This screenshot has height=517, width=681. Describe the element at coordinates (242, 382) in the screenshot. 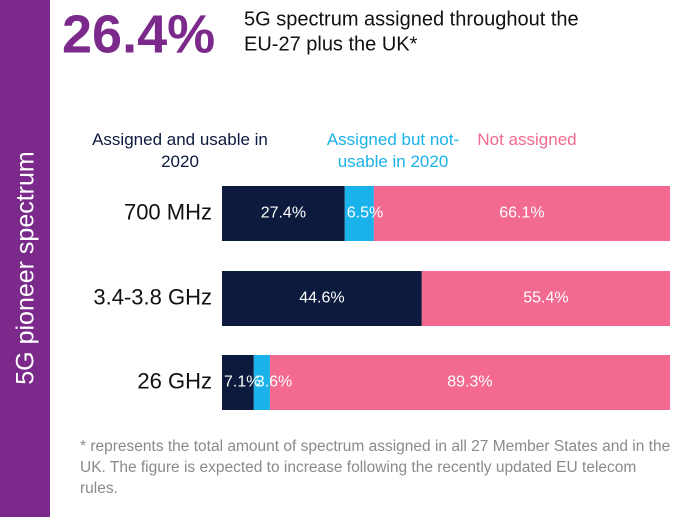

I see `value-label: 7.1%` at that location.